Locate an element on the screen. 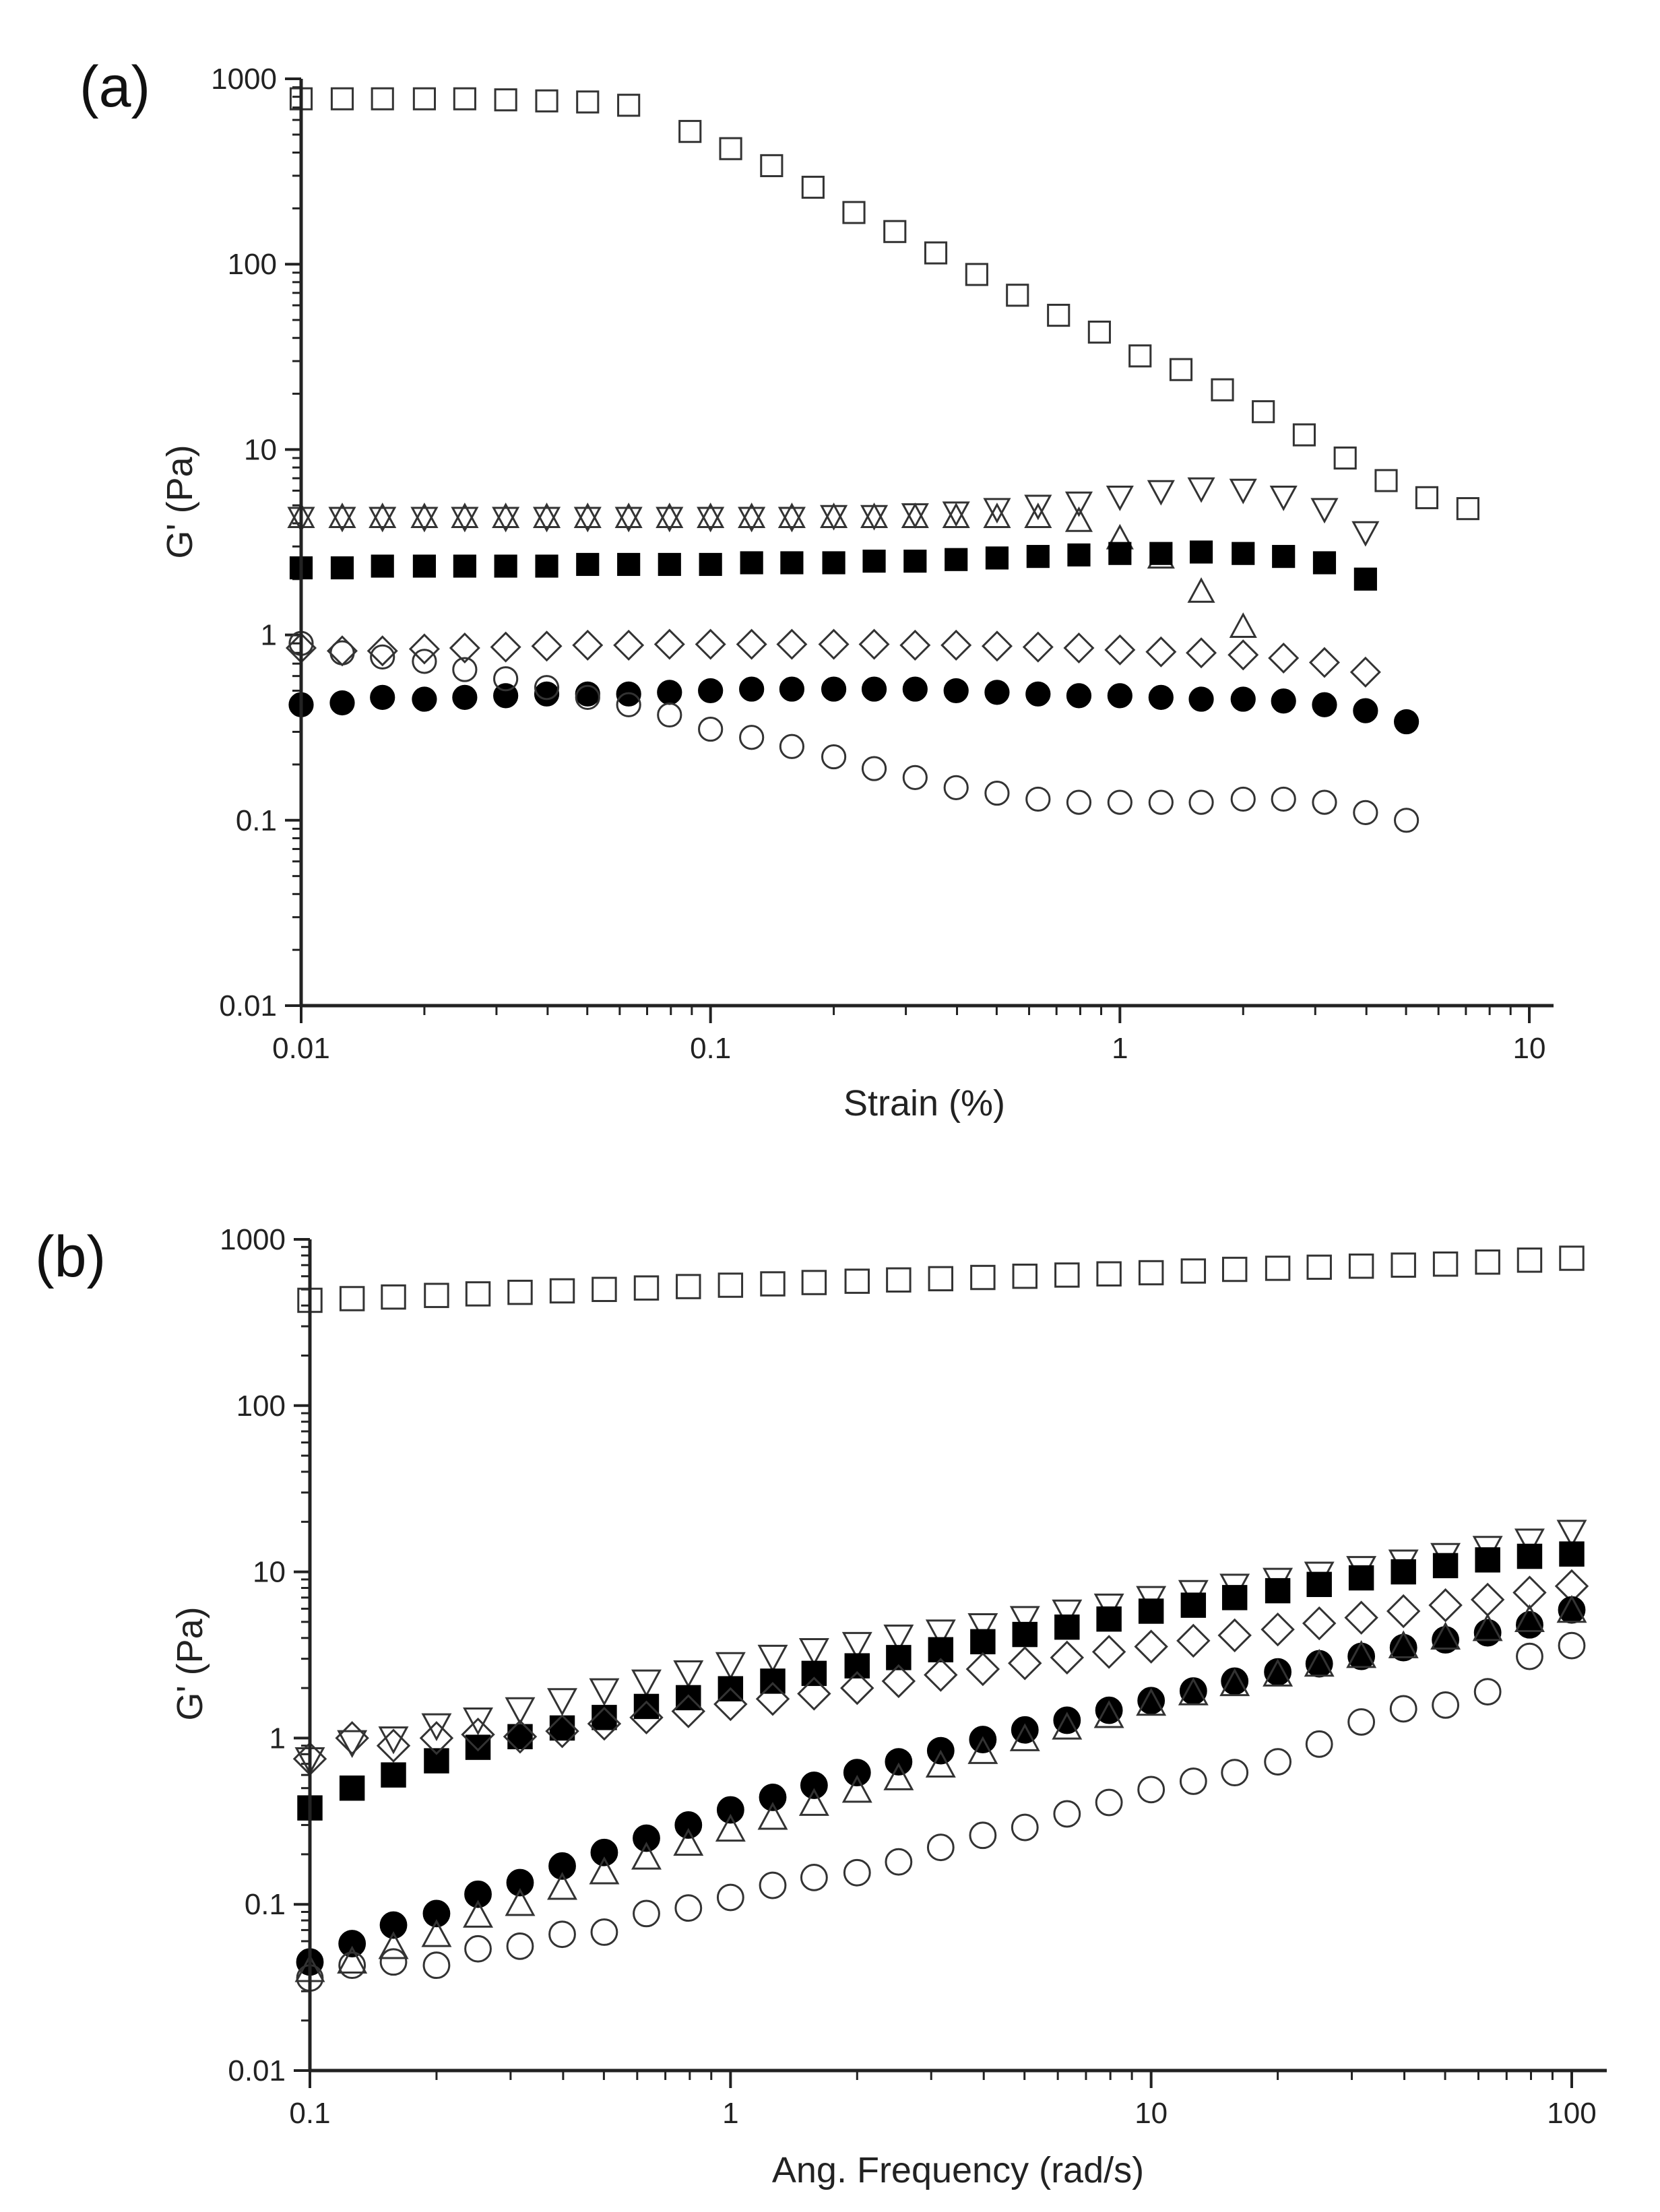 The height and width of the screenshot is (2212, 1660). panel-b-x-axis-title: Ang. Frequency (rad/s) is located at coordinates (958, 2170).